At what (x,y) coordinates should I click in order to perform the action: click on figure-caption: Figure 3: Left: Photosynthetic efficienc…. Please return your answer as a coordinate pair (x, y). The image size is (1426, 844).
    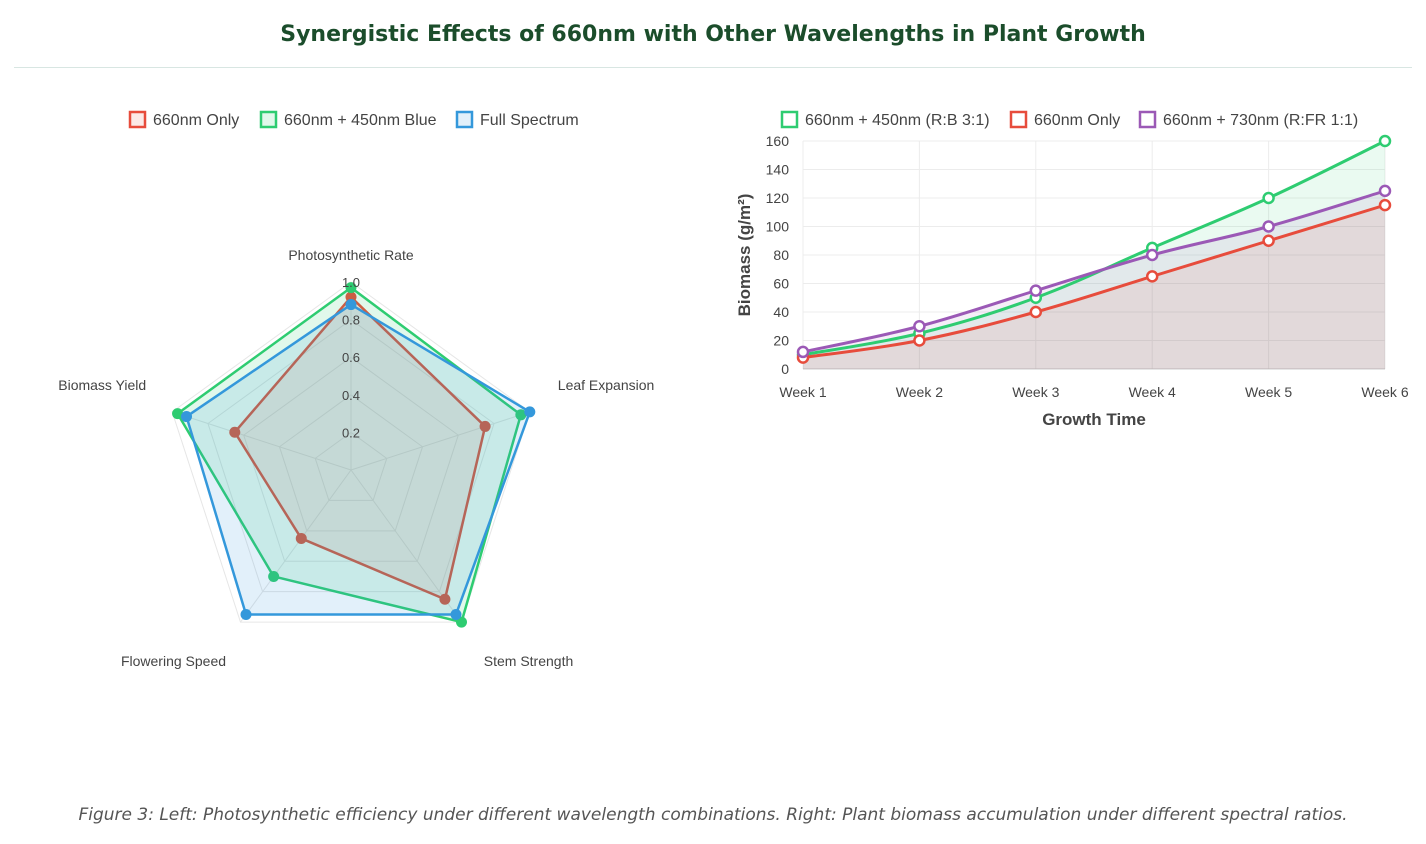
    Looking at the image, I should click on (713, 815).